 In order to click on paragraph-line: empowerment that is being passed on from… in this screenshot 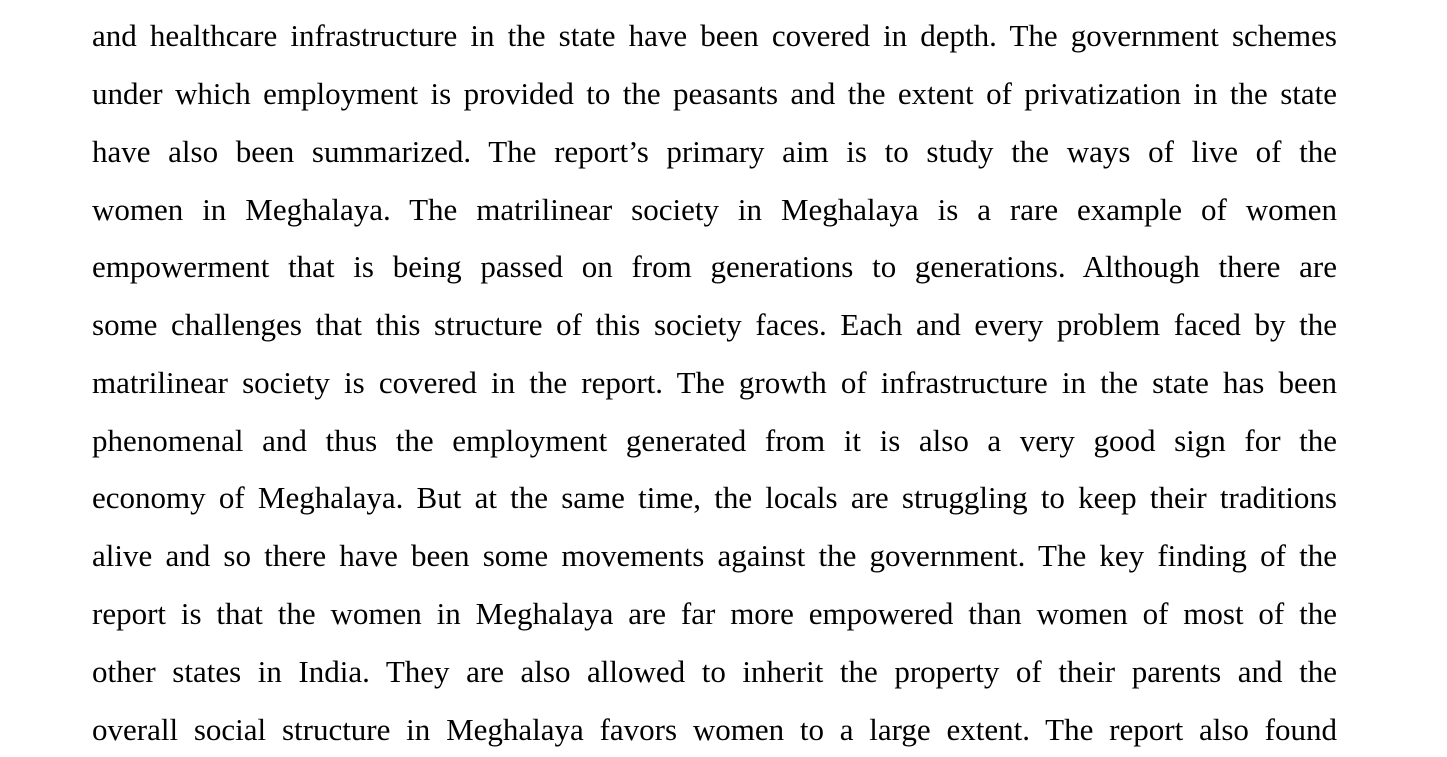, I will do `click(714, 266)`.